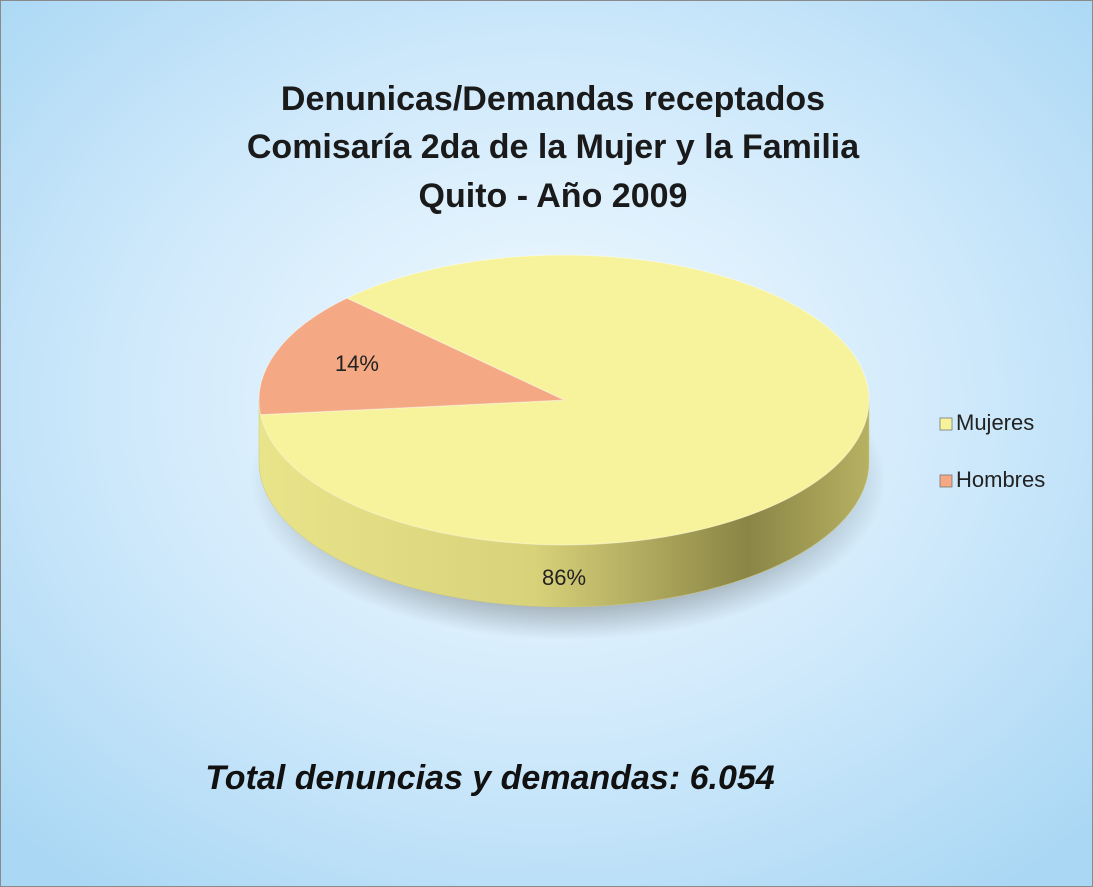 The height and width of the screenshot is (887, 1093). Describe the element at coordinates (1000, 479) in the screenshot. I see `legend-label: Hombres` at that location.